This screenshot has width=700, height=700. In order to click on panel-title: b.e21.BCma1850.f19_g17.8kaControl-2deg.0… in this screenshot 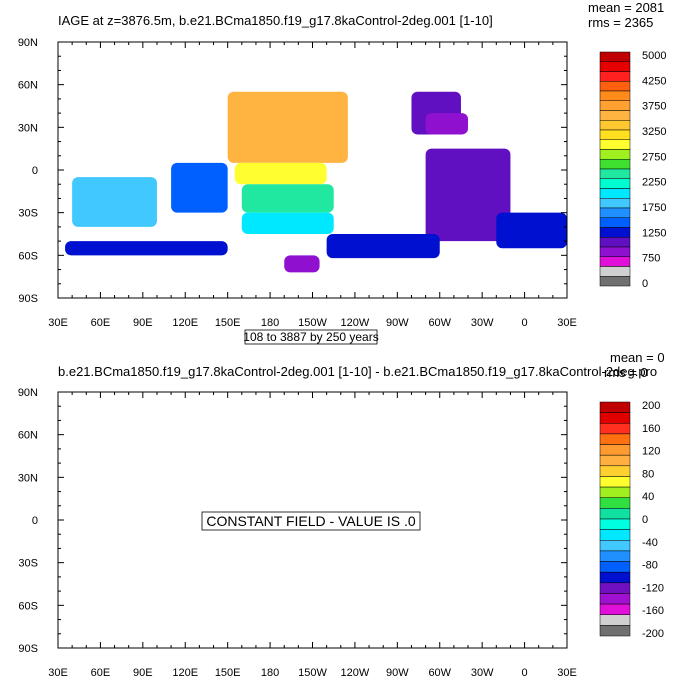, I will do `click(357, 371)`.